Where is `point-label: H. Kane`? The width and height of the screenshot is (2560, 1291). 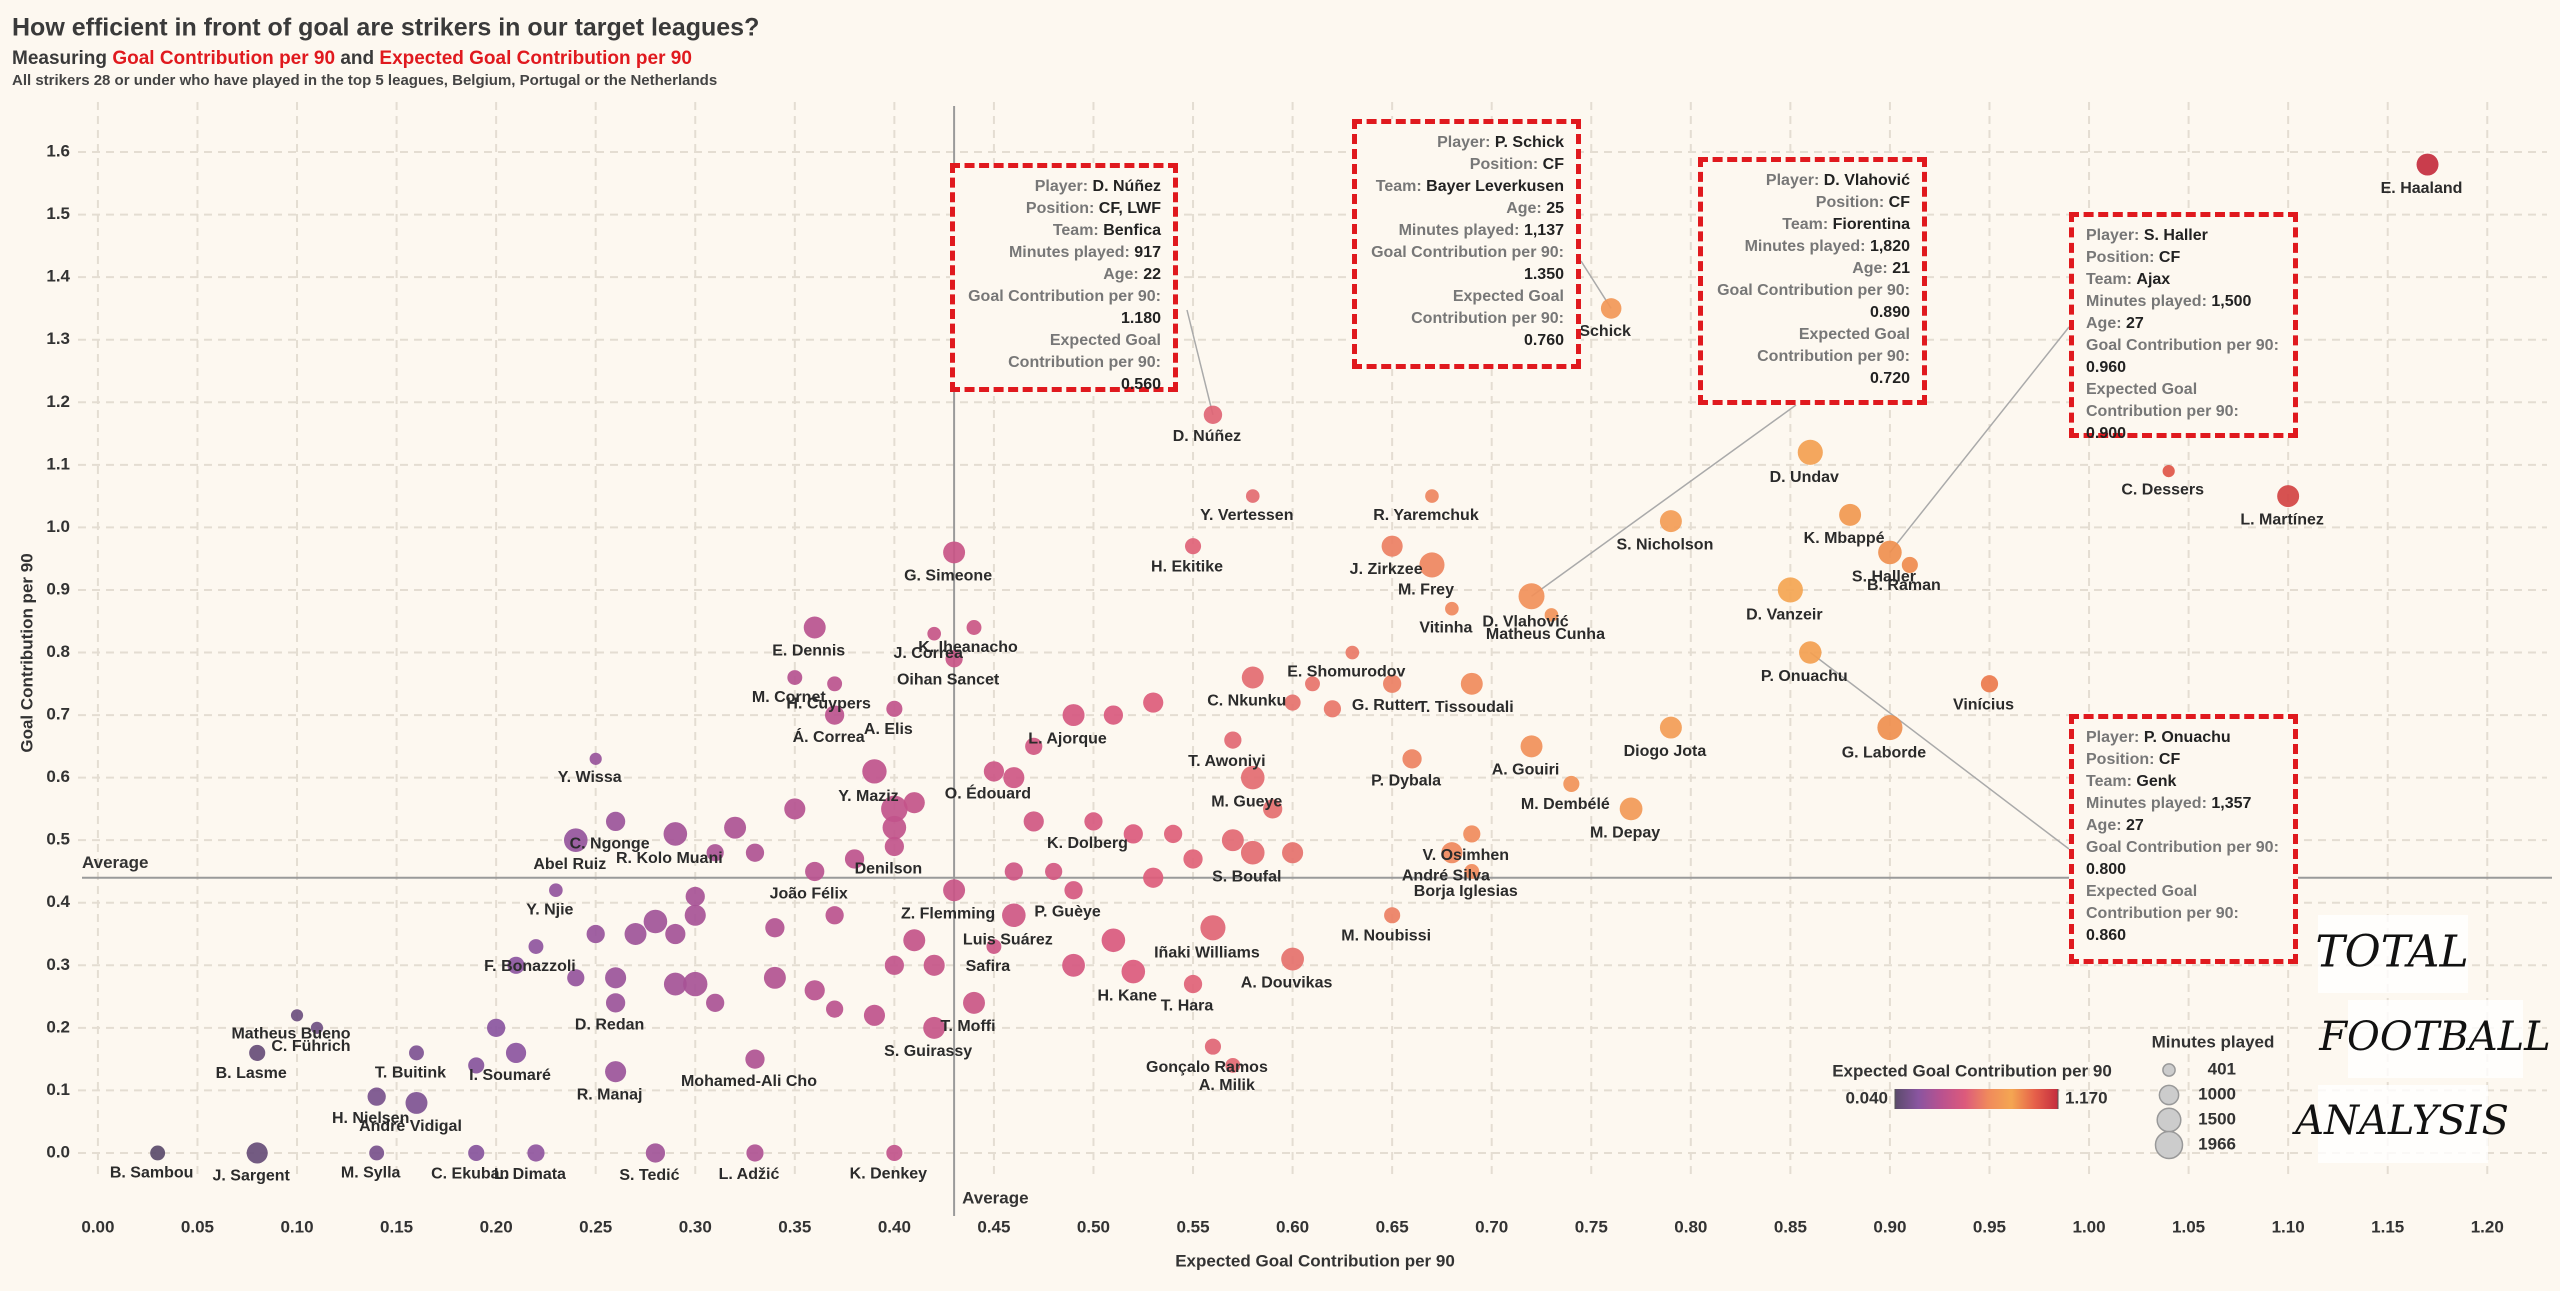 point-label: H. Kane is located at coordinates (1128, 996).